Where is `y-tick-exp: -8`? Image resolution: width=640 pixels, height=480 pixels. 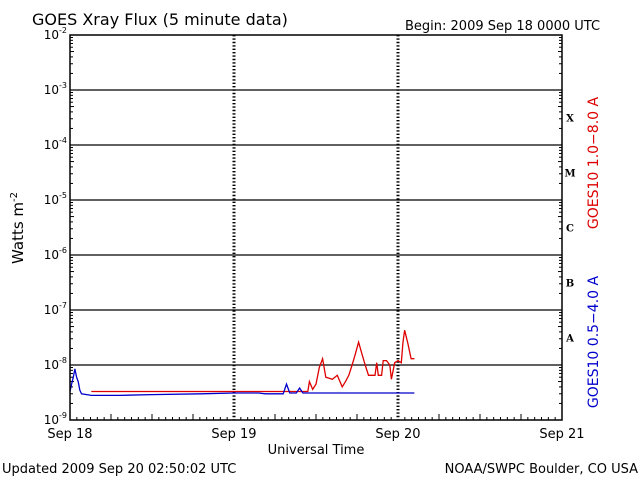 y-tick-exp: -8 is located at coordinates (63, 360).